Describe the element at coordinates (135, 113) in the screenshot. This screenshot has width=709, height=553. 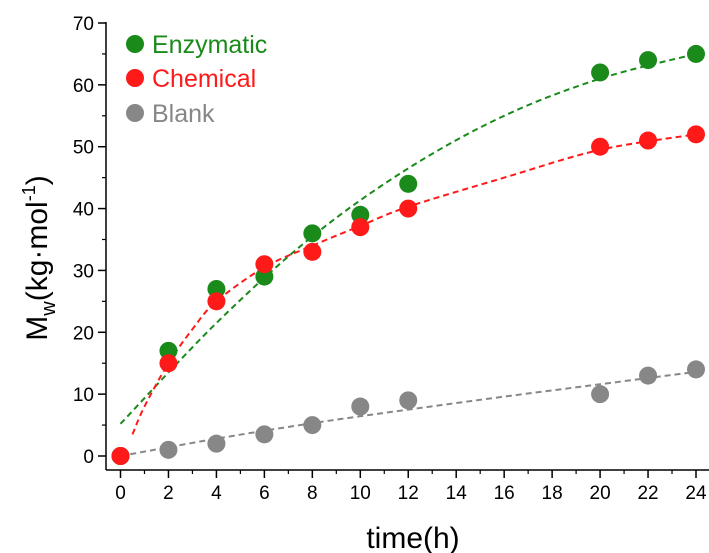
I see `legend-marker-blank` at that location.